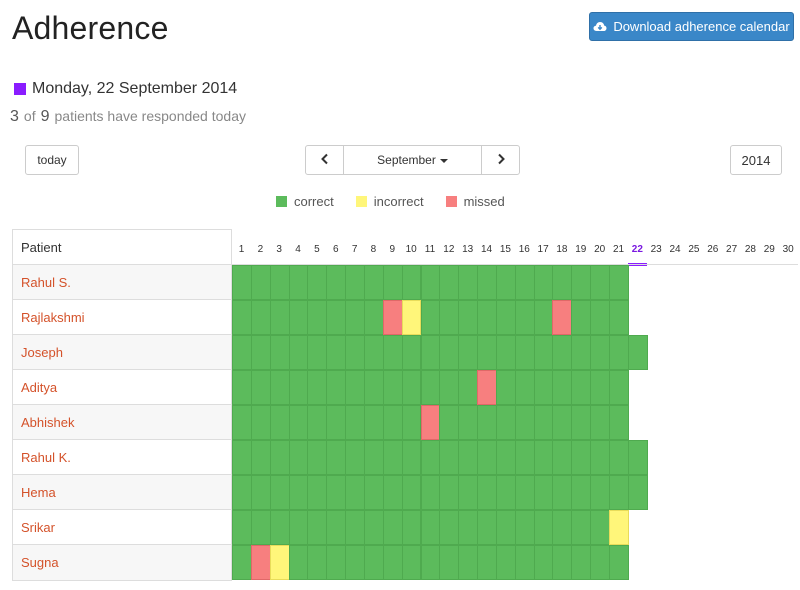  Describe the element at coordinates (122, 422) in the screenshot. I see `patient-name-link: Abhishek` at that location.